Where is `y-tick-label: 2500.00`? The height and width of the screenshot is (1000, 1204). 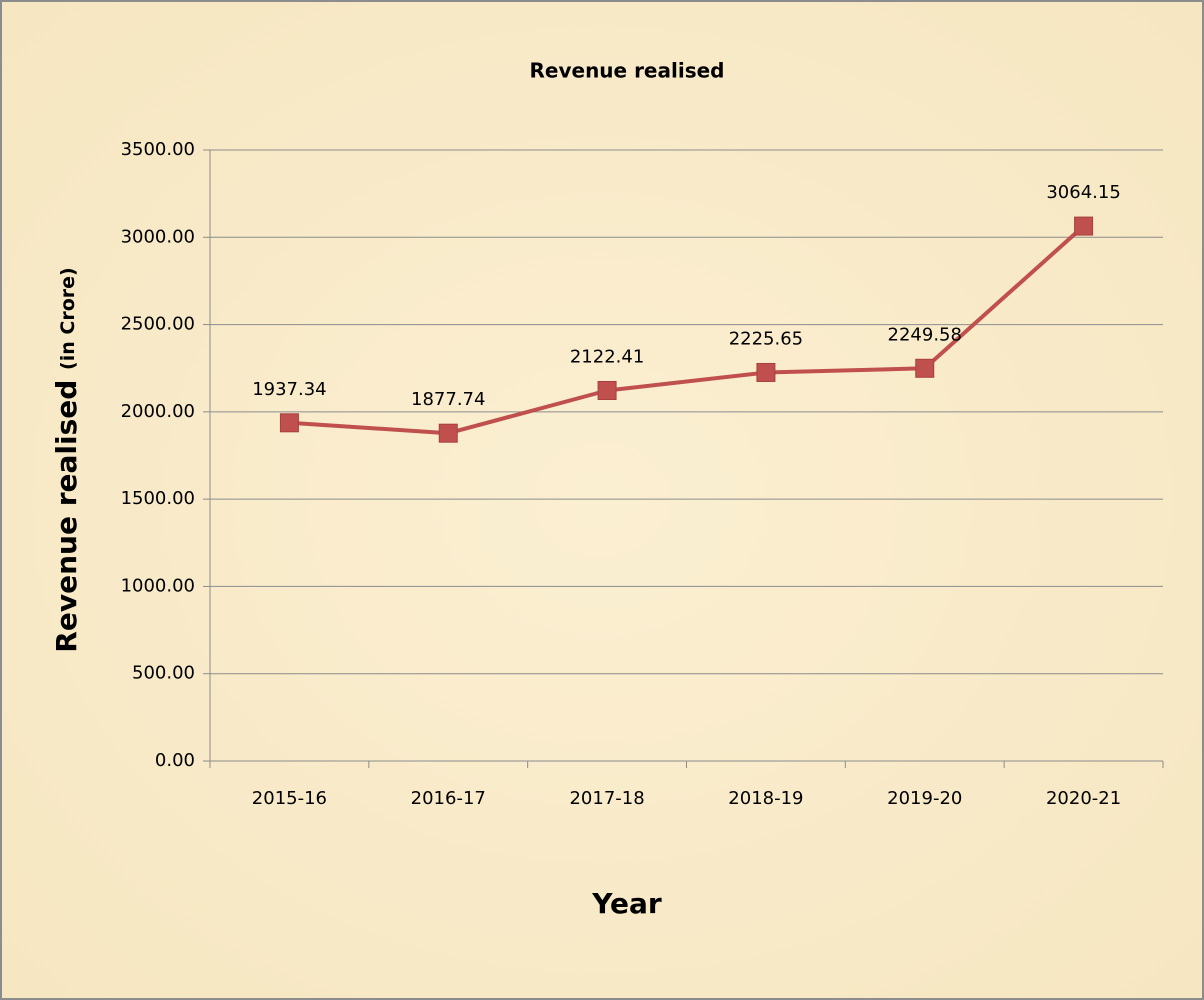 y-tick-label: 2500.00 is located at coordinates (158, 324).